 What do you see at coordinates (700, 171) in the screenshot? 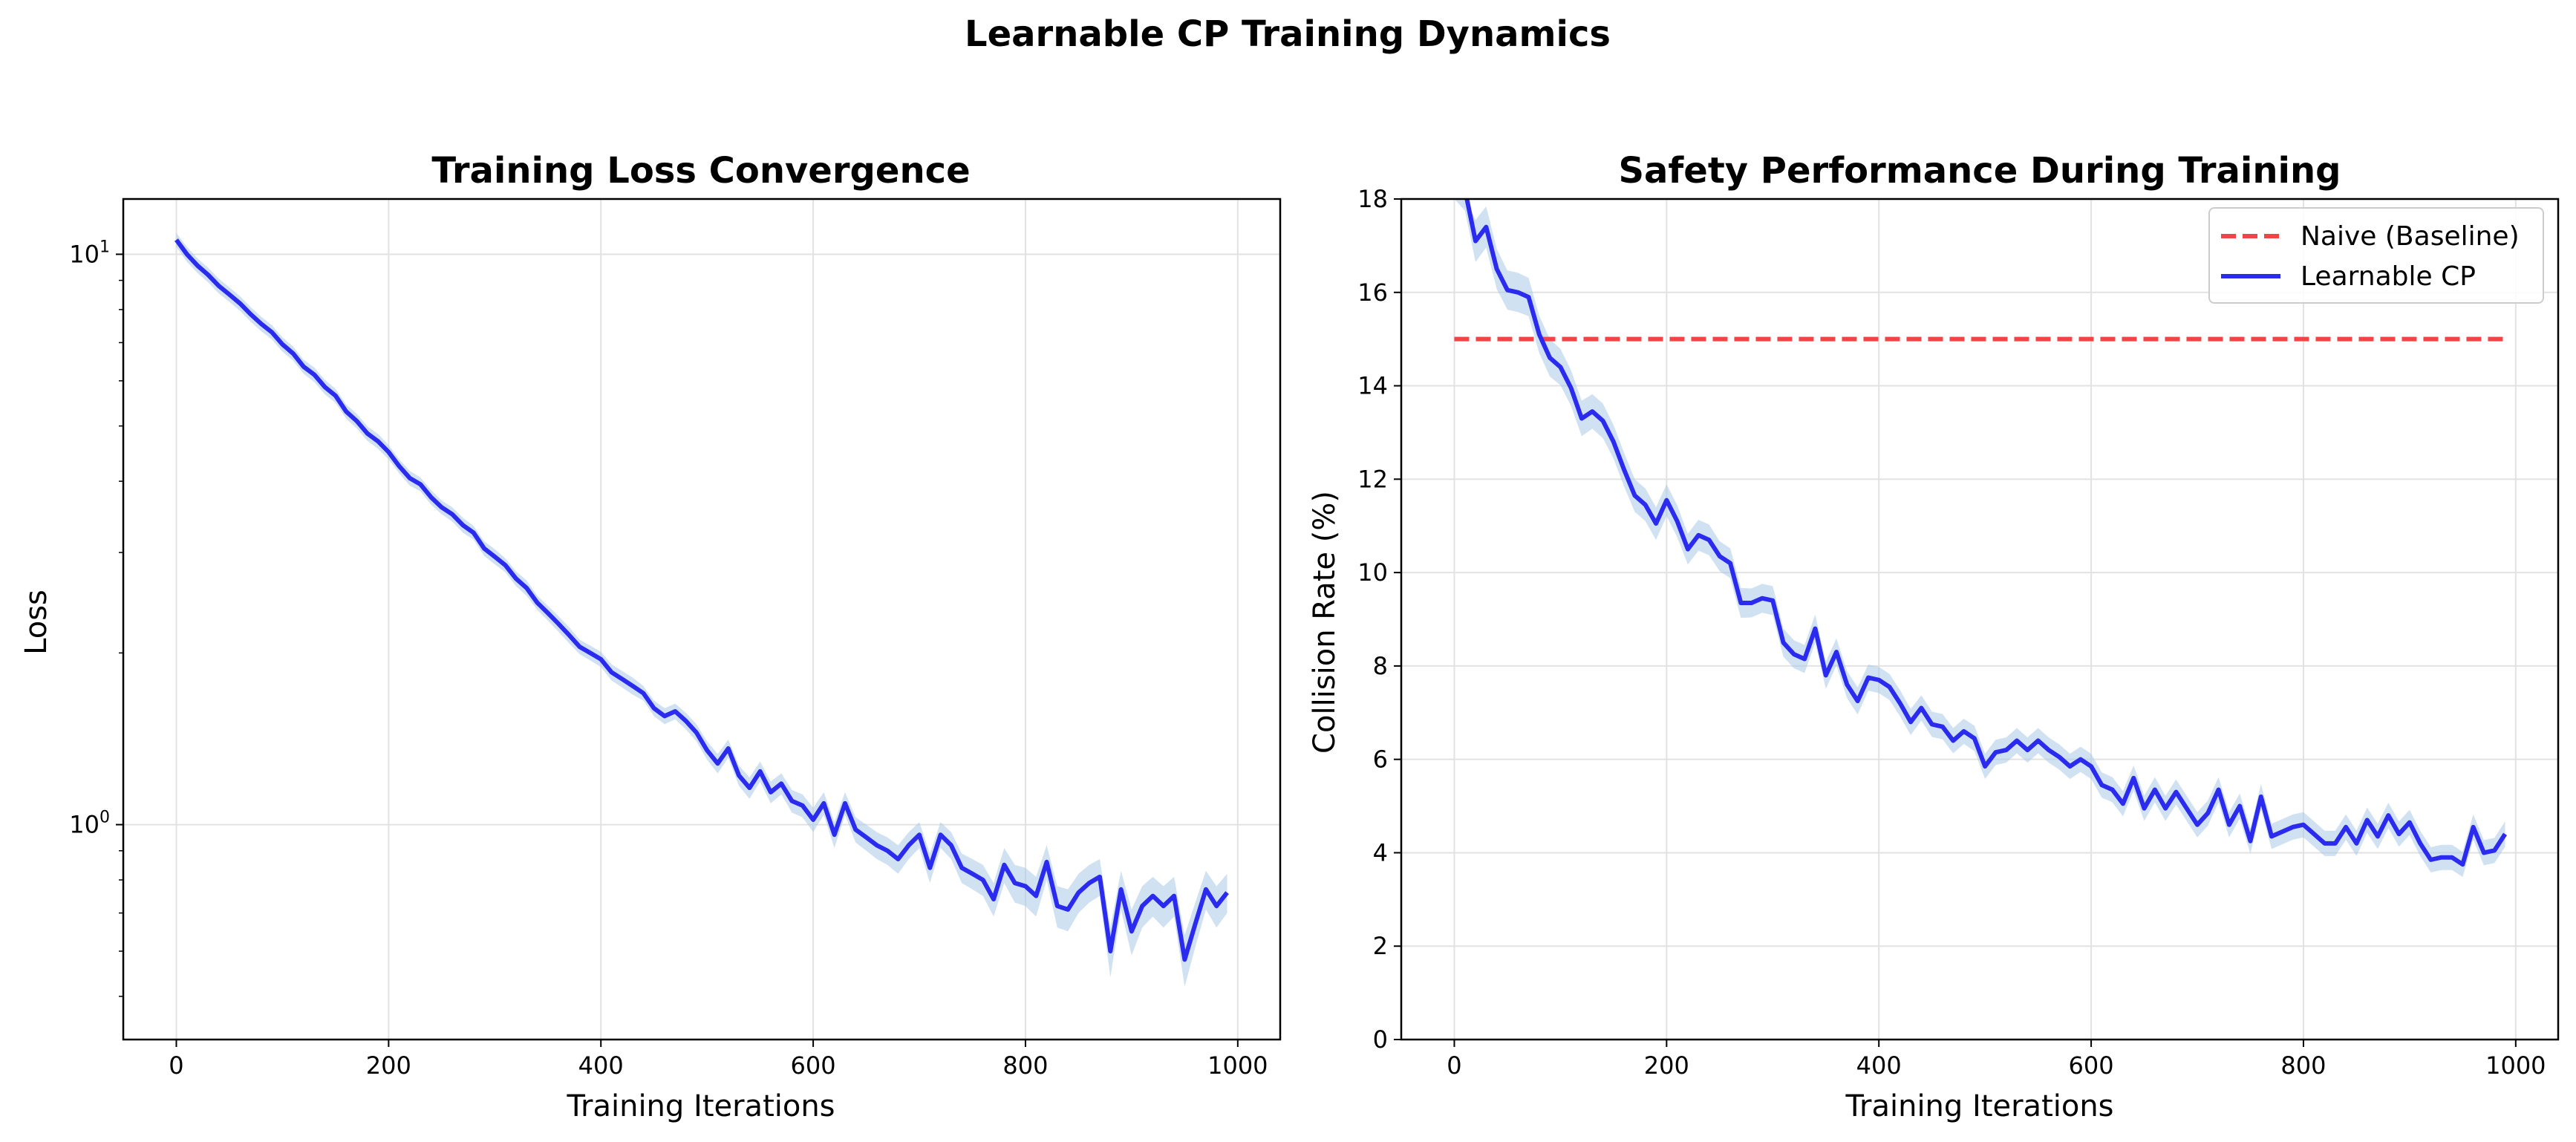
I see `loss-chart-title: Training Loss Convergence` at bounding box center [700, 171].